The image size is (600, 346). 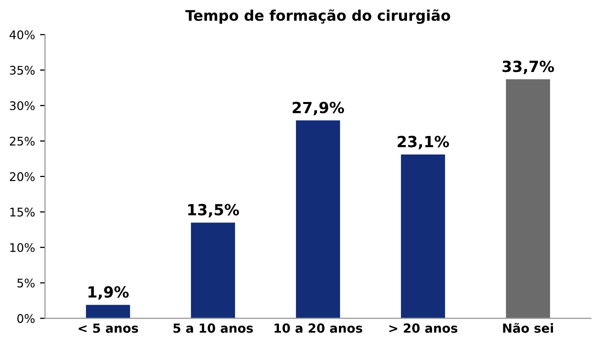 I want to click on x-tick-label: 10 a 20 anos, so click(x=318, y=328).